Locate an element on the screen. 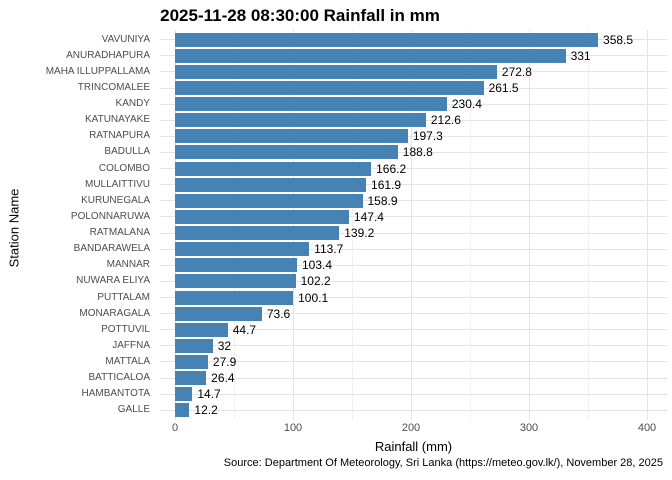 This screenshot has height=480, width=672. bar-maha-illuppallama is located at coordinates (336, 71).